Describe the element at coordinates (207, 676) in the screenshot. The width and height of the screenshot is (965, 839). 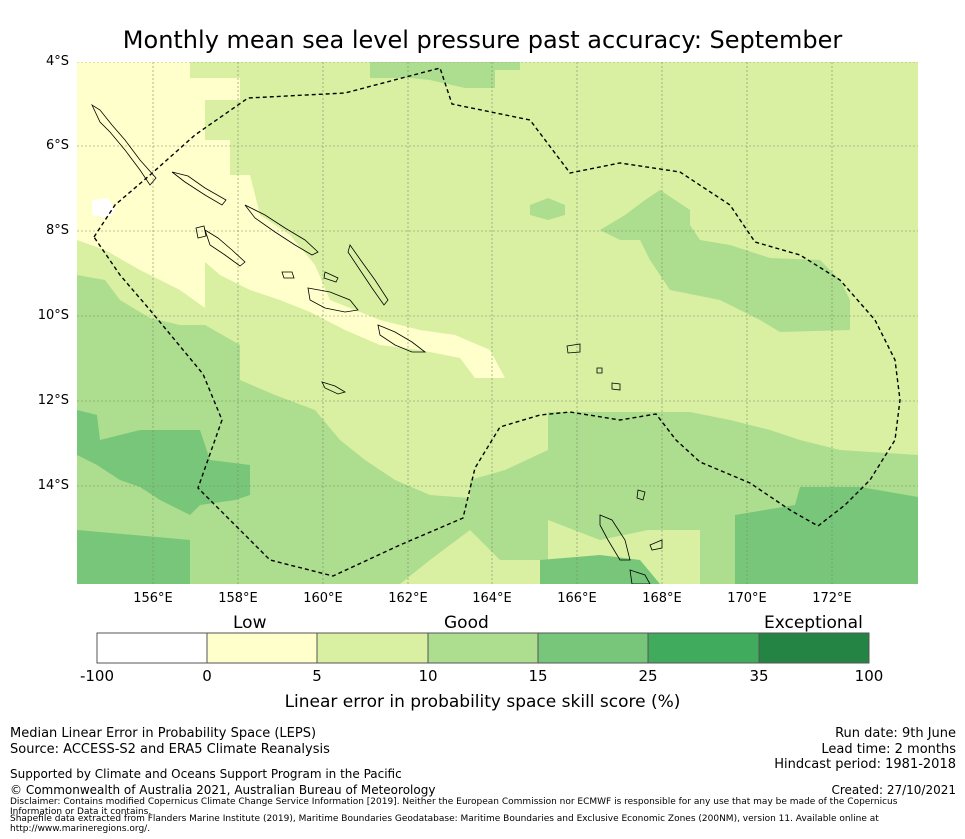
I see `colorbar-tick: 0` at that location.